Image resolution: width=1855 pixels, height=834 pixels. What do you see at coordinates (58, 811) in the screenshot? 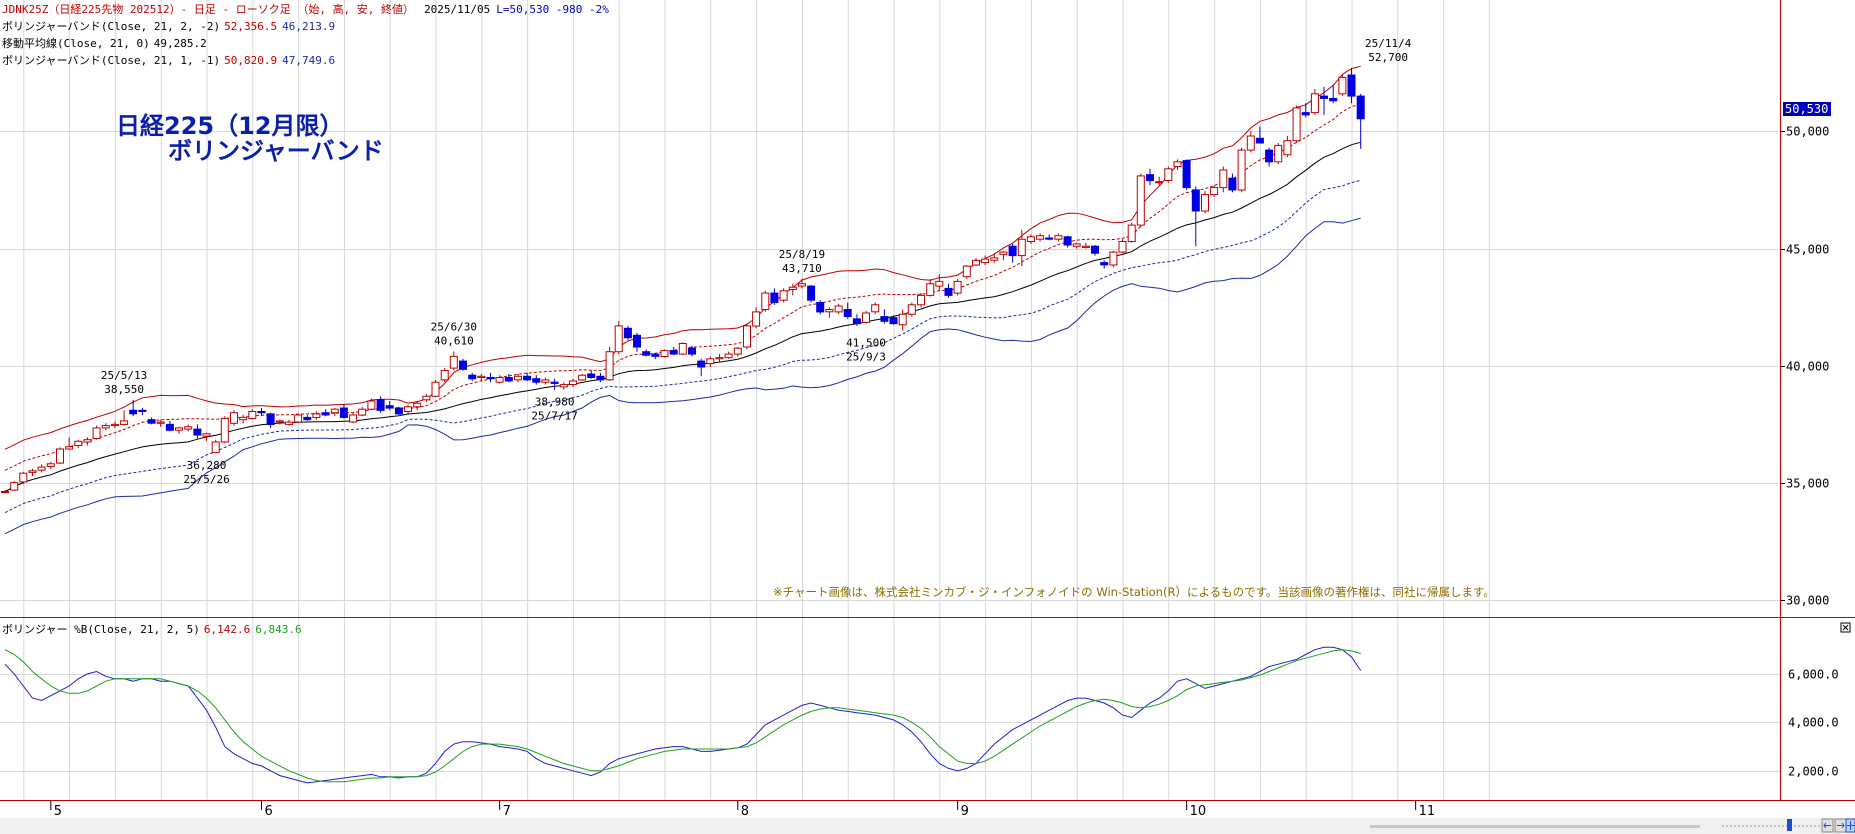
I see `month-label: 5` at bounding box center [58, 811].